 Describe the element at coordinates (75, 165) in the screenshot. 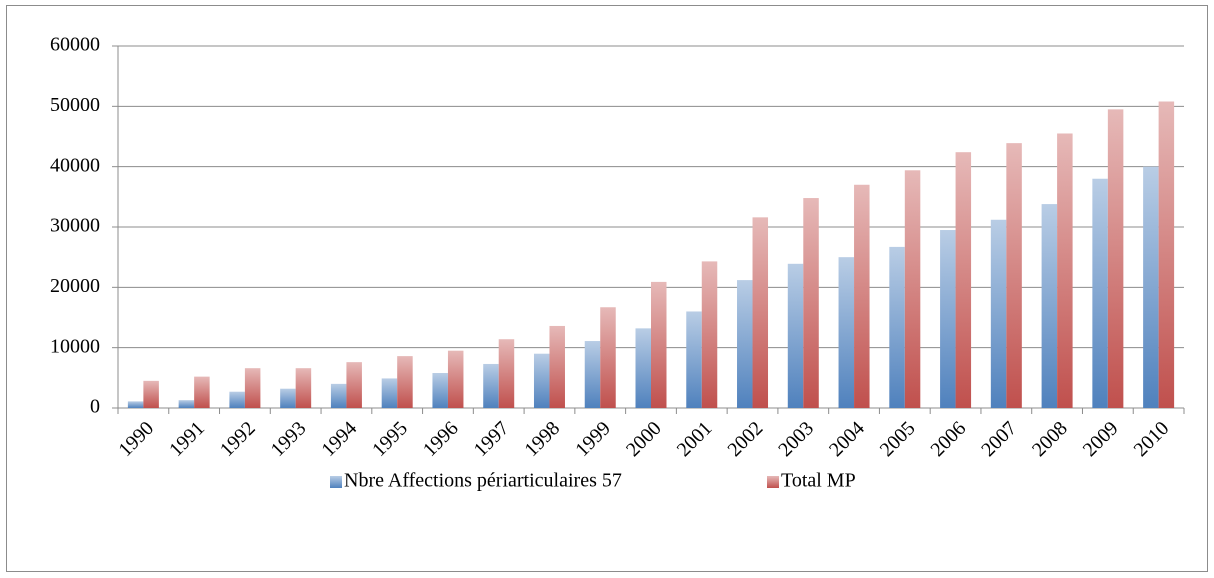

I see `y-tick-label: 40000` at that location.